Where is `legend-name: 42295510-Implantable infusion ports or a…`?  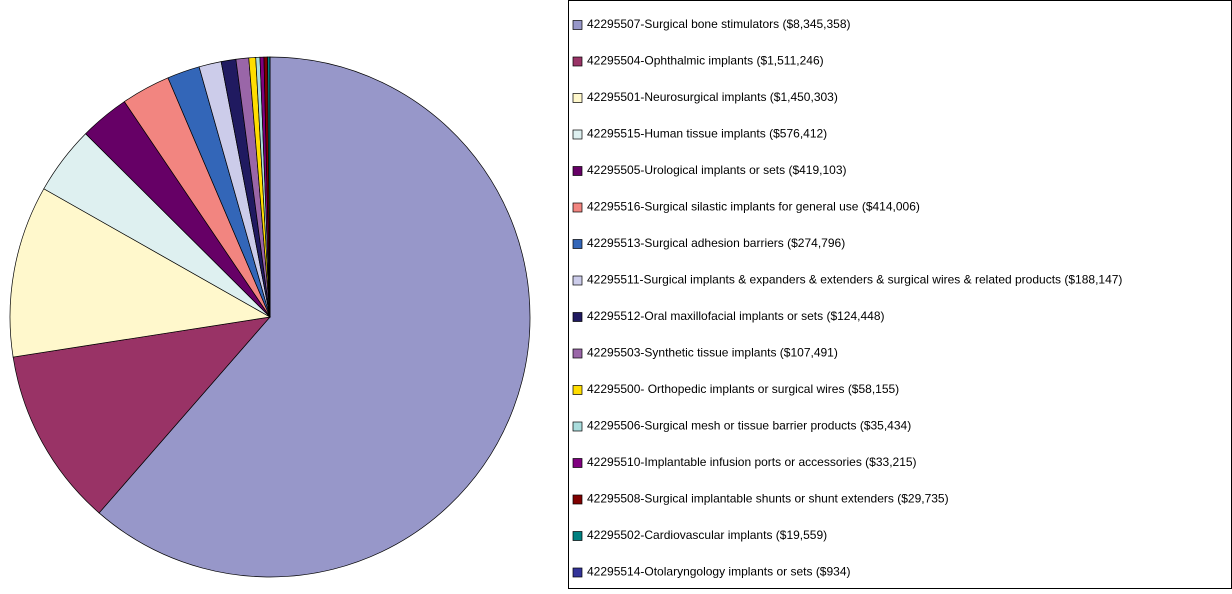
legend-name: 42295510-Implantable infusion ports or a… is located at coordinates (724, 462).